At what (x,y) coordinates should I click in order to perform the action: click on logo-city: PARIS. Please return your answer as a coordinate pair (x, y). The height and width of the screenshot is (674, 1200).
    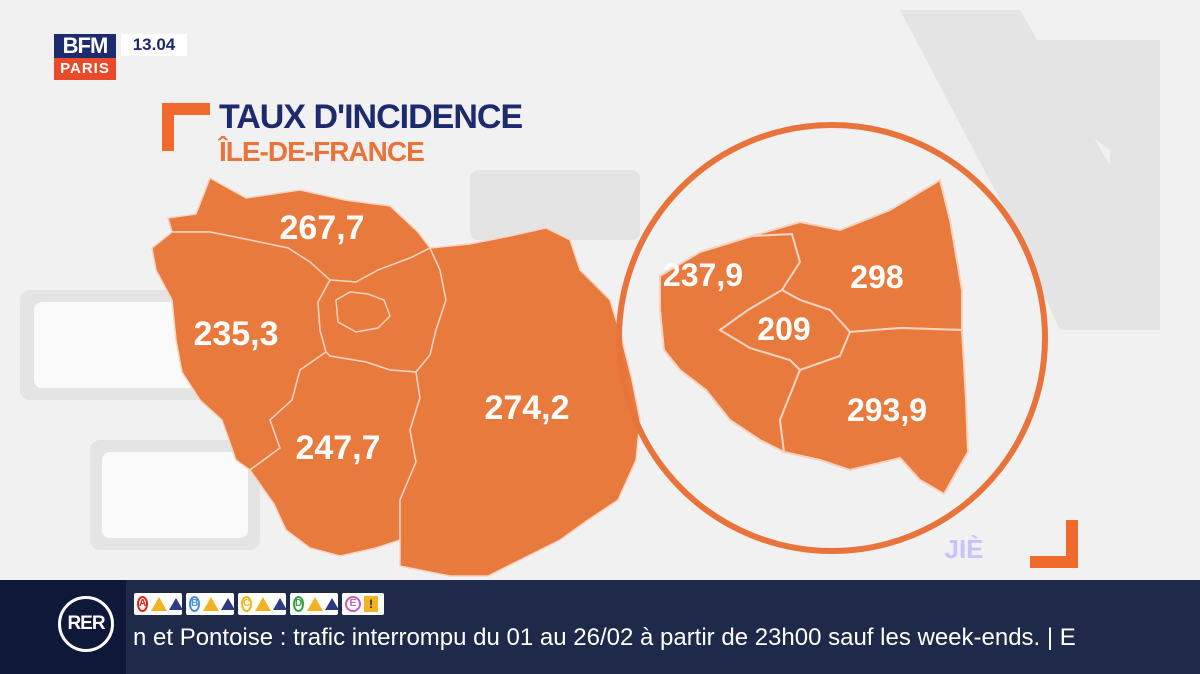
    Looking at the image, I should click on (85, 69).